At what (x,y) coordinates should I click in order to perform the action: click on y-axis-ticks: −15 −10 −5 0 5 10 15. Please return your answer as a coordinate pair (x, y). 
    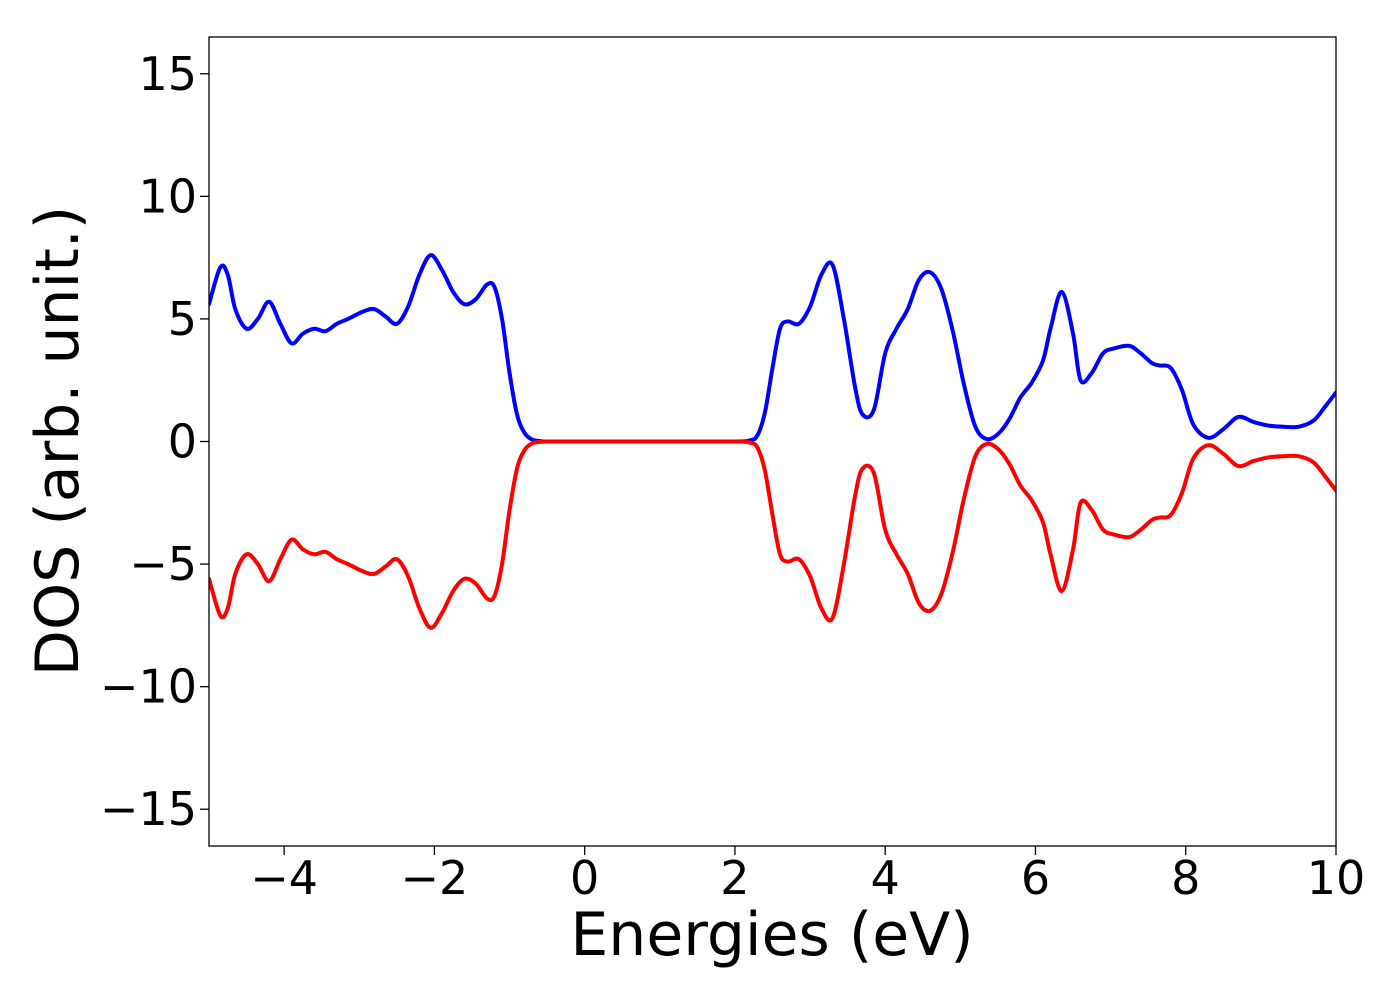
    Looking at the image, I should click on (154, 441).